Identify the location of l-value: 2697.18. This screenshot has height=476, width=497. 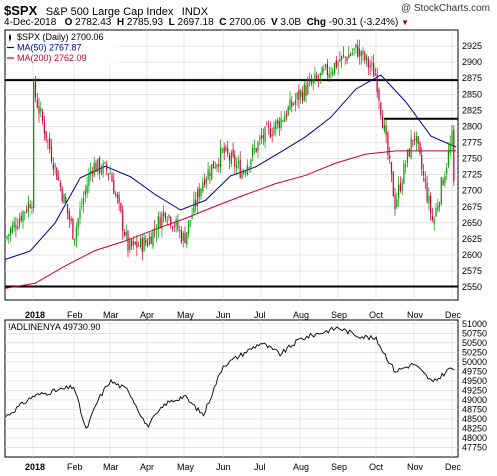
(195, 22).